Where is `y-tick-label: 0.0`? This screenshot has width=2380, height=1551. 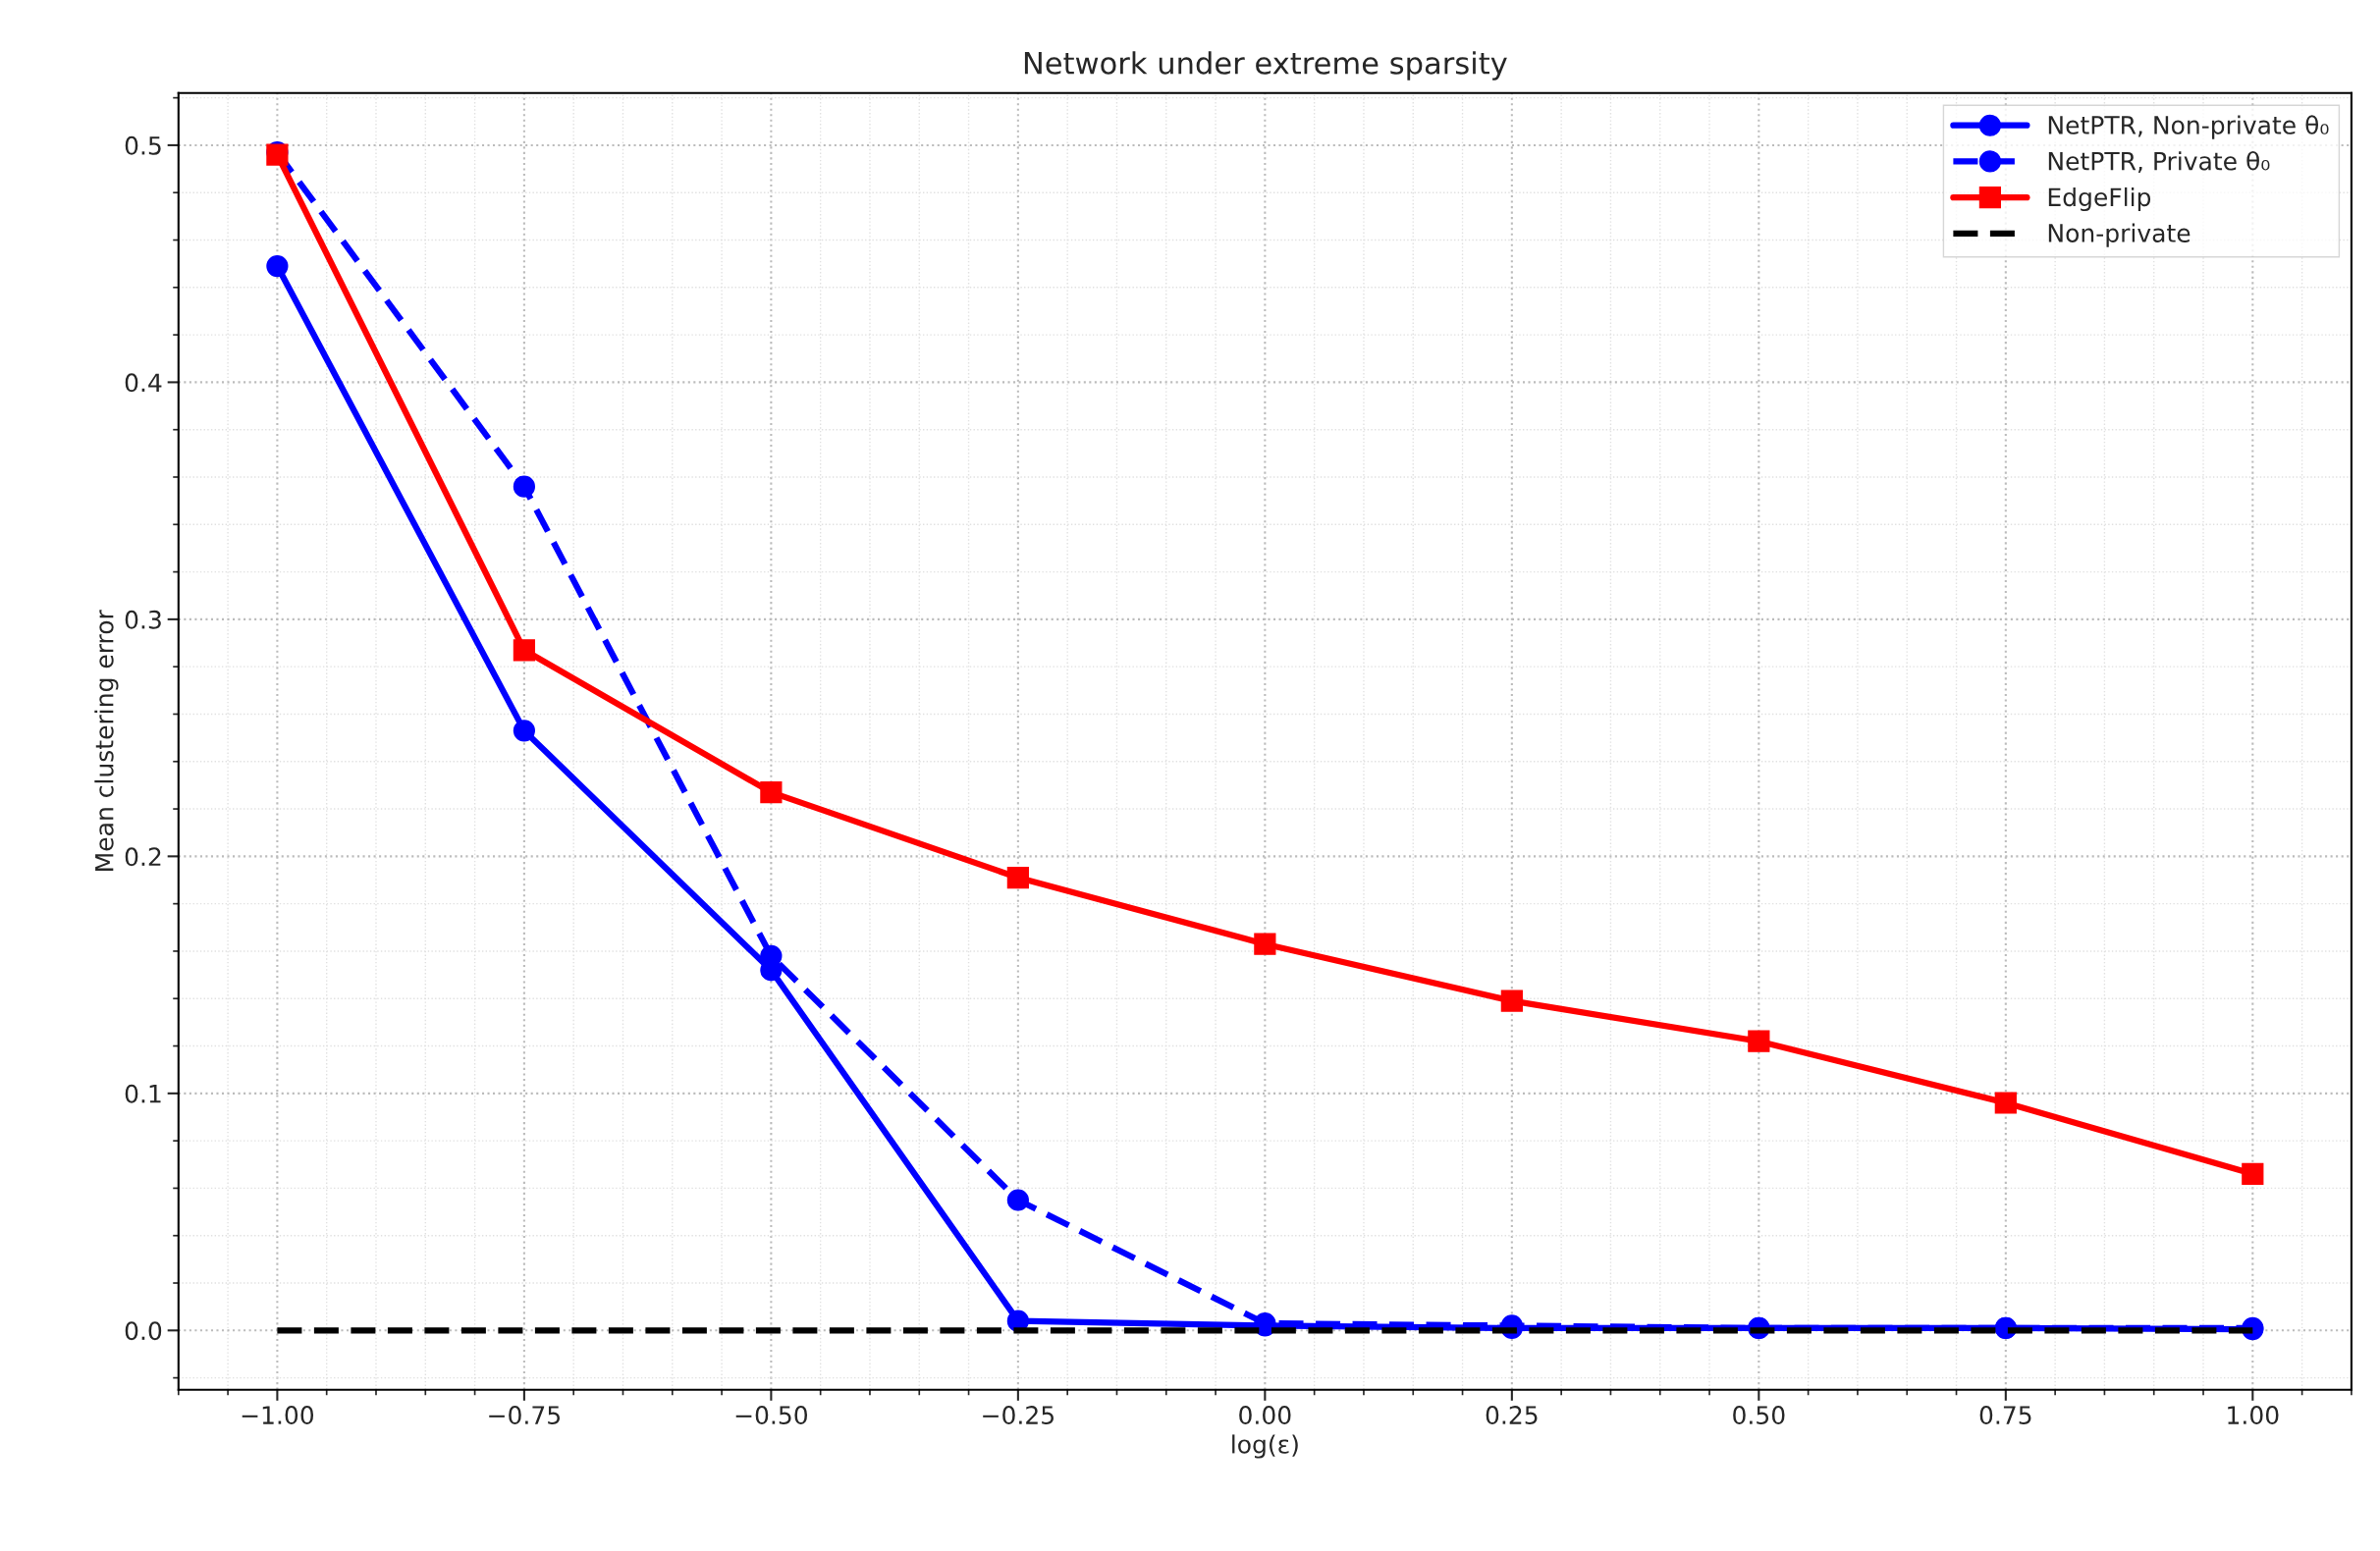 y-tick-label: 0.0 is located at coordinates (143, 1331).